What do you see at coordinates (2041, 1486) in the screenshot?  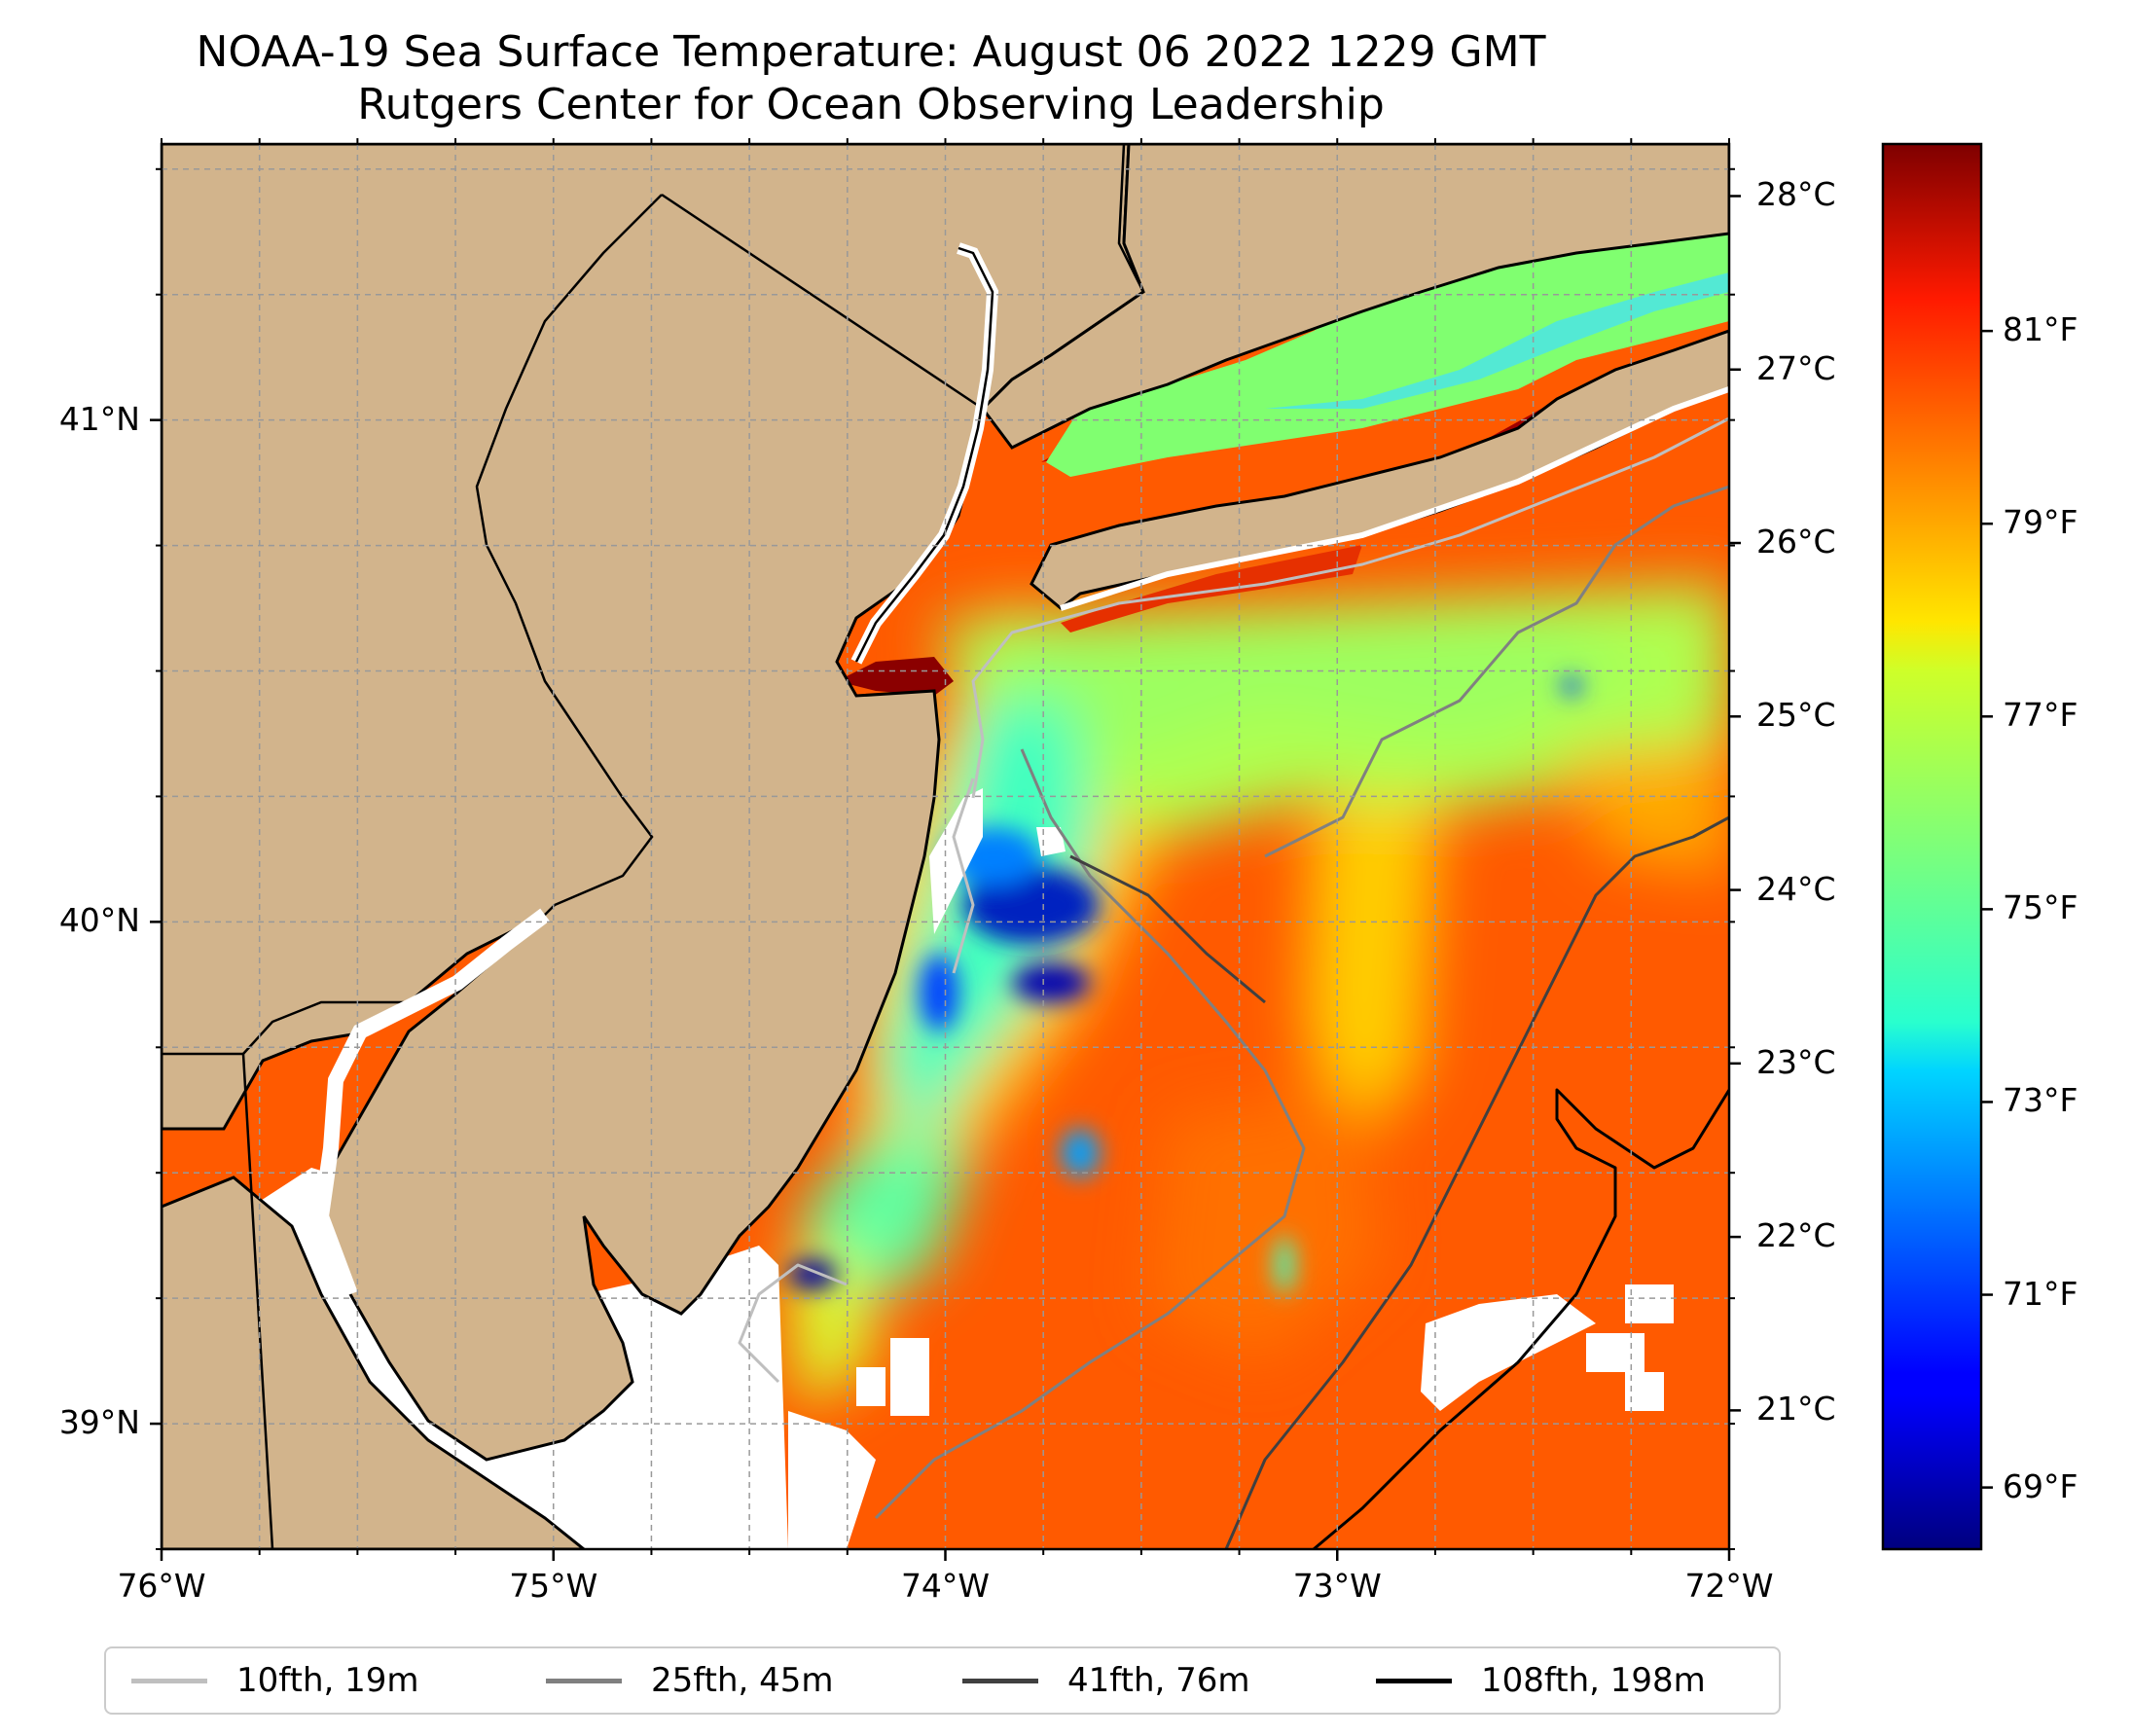 I see `fahrenheit-tick-label: 69°F` at bounding box center [2041, 1486].